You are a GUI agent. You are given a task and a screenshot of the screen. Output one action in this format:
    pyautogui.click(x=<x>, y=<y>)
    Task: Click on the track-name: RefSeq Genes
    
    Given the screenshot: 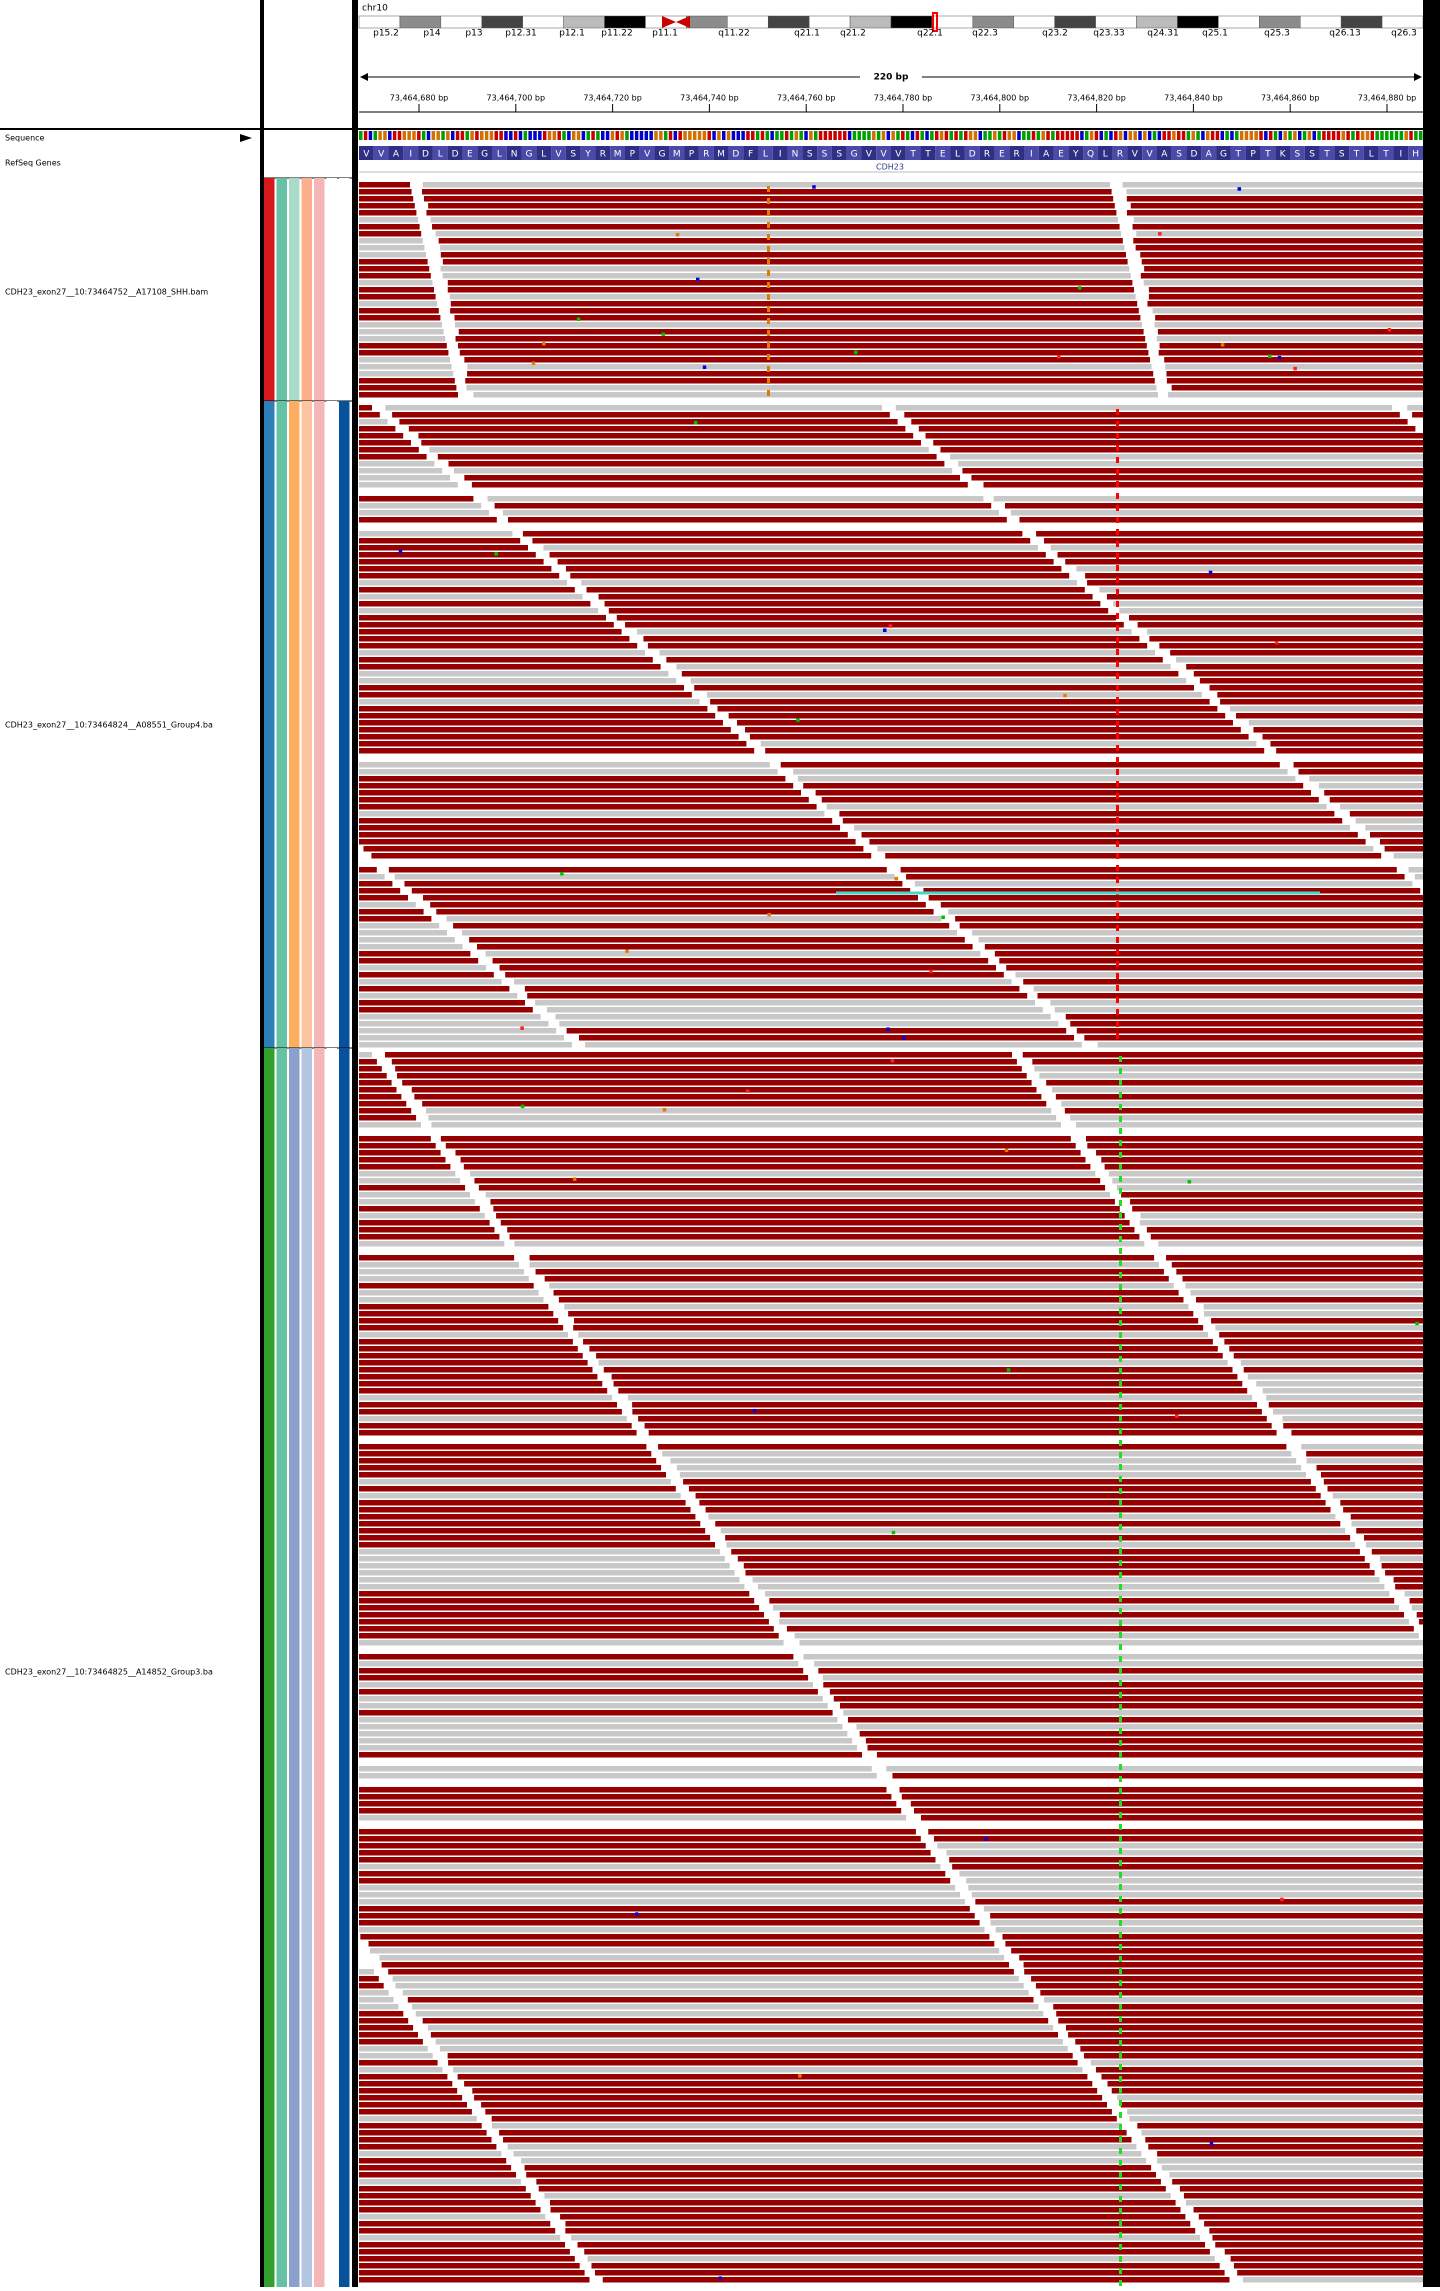 What is the action you would take?
    pyautogui.click(x=33, y=163)
    